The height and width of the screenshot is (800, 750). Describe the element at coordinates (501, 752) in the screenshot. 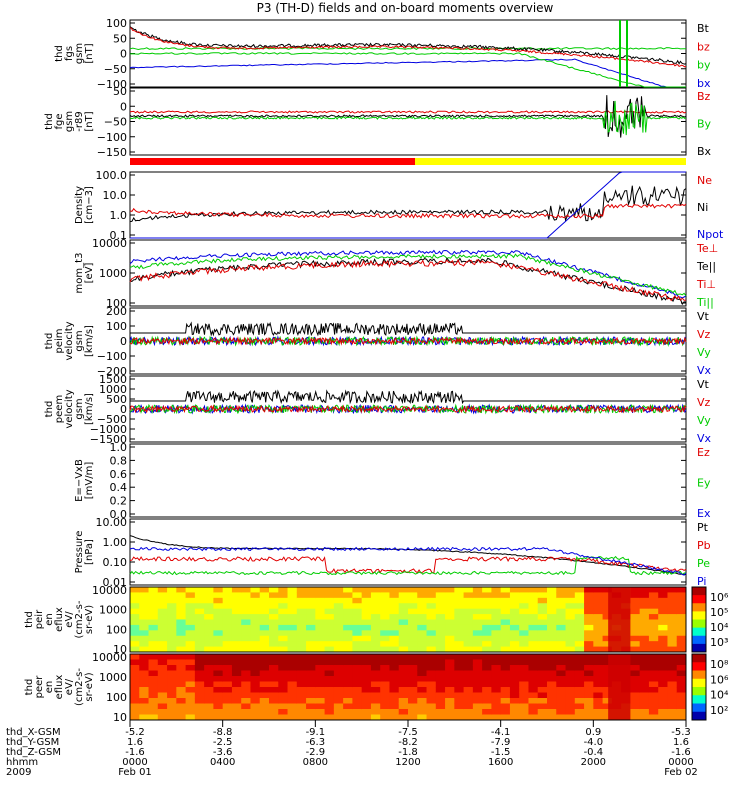

I see `x-axis-value: -1.5` at that location.